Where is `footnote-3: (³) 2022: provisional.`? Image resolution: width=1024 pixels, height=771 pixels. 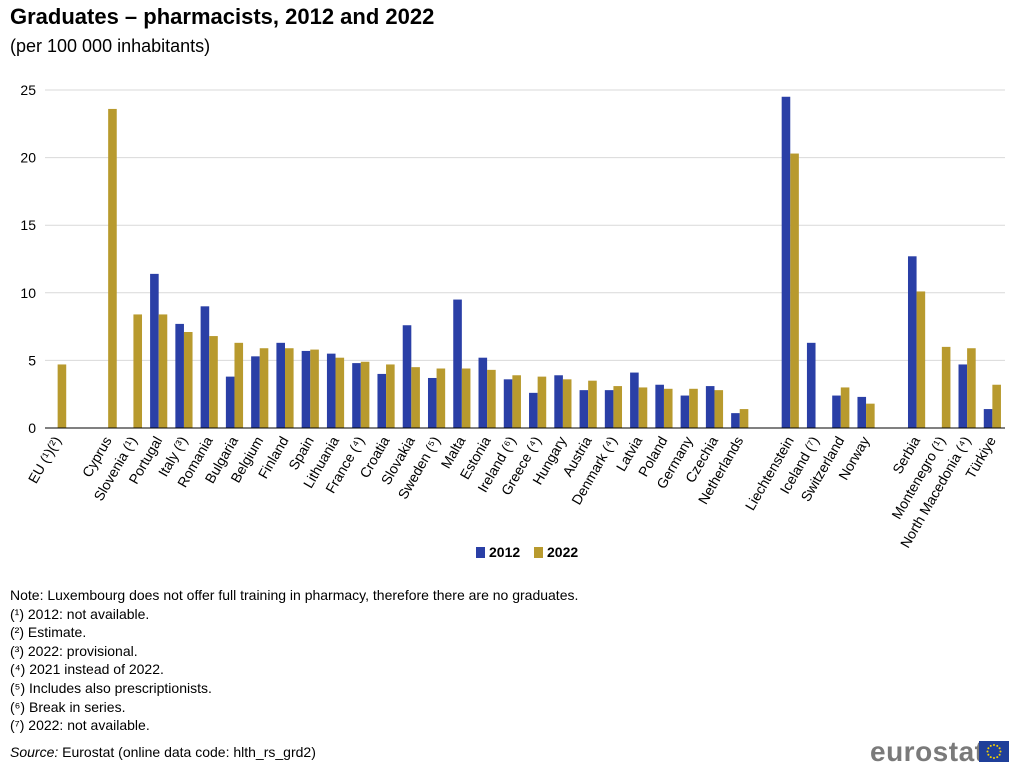
footnote-3: (³) 2022: provisional. is located at coordinates (74, 650).